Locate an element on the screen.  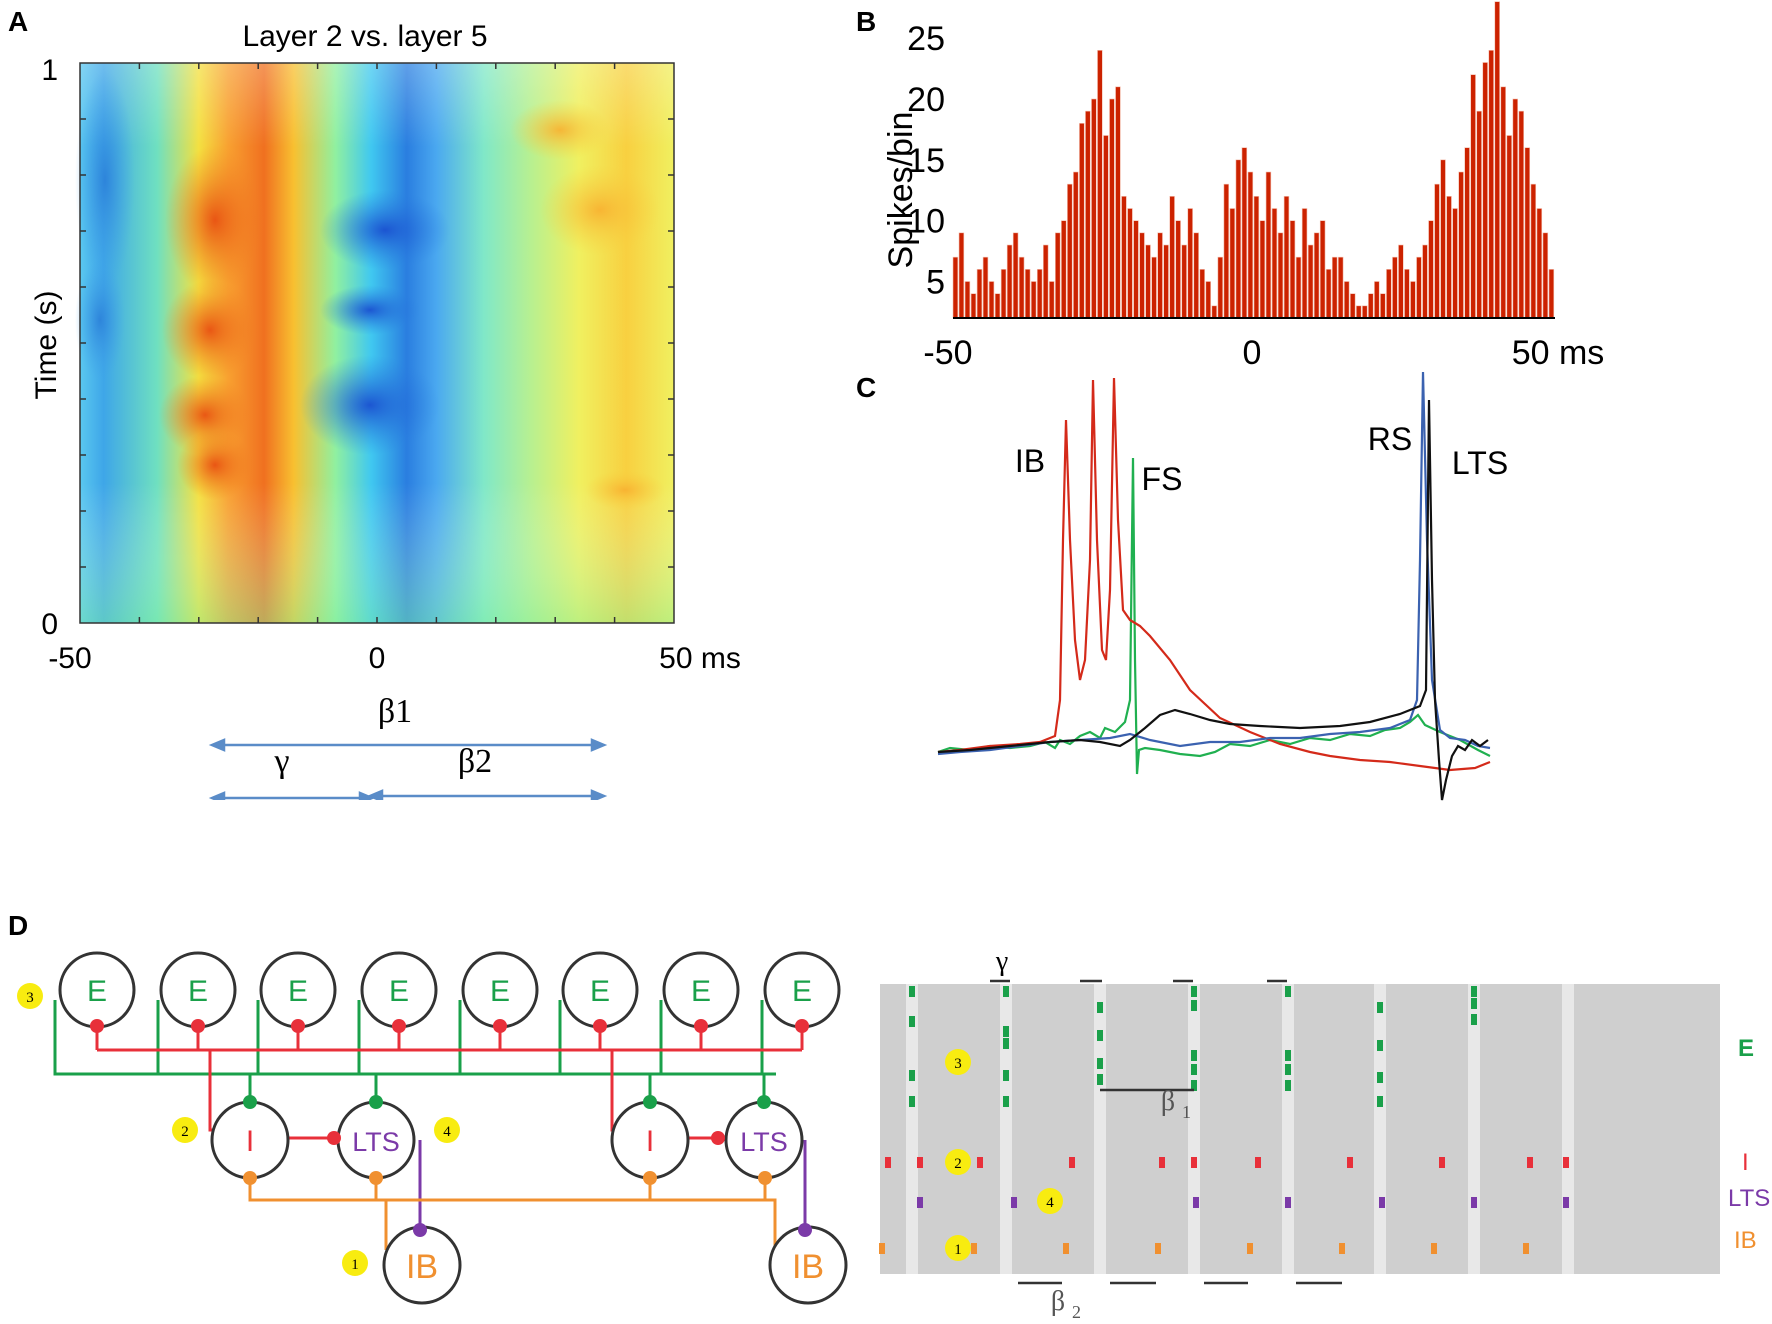
raster-row-label-lts: LTS is located at coordinates (1749, 1198).